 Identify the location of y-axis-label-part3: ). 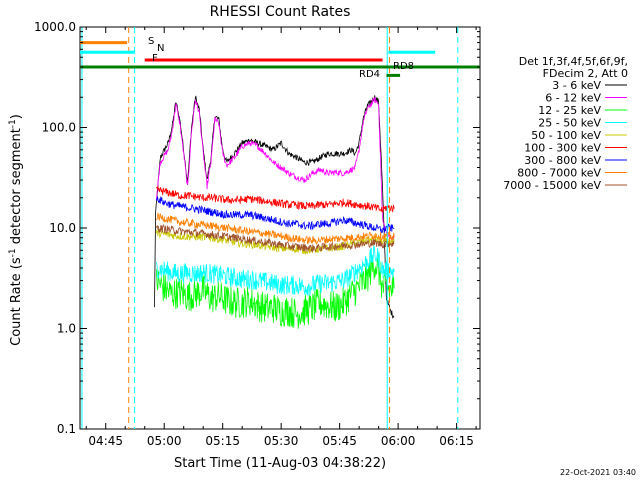
(16, 116).